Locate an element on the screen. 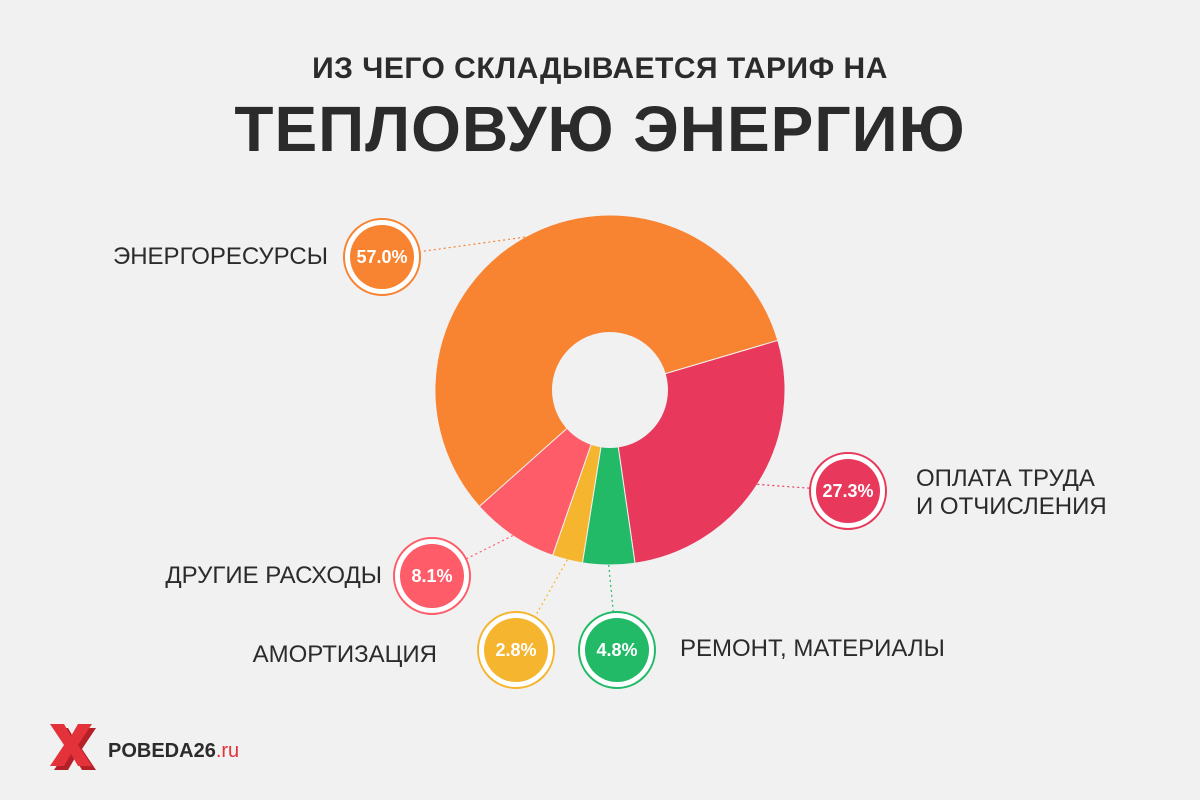 The image size is (1200, 800). value-badge-другие-расходы is located at coordinates (432, 576).